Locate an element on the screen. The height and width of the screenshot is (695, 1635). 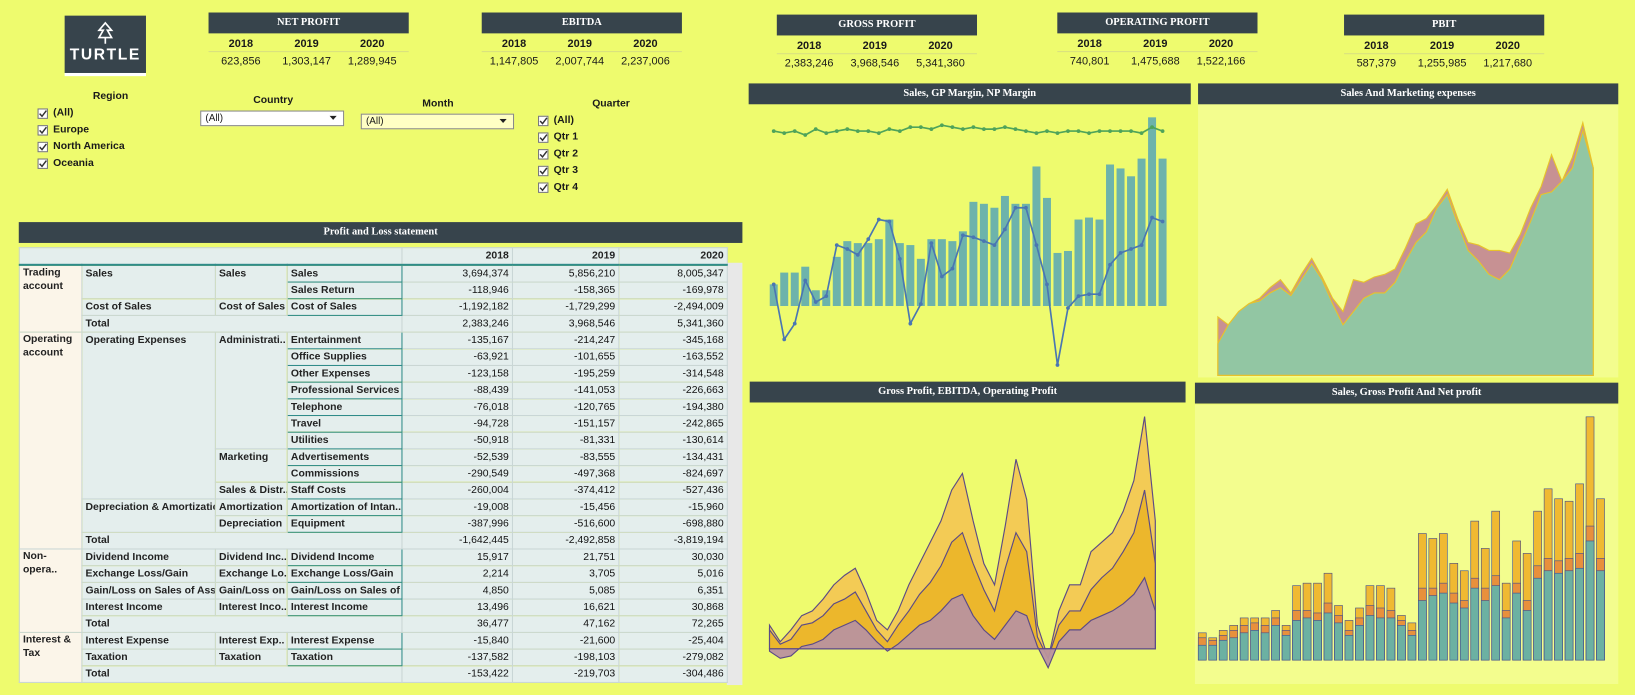
filter-label: Quarter is located at coordinates (611, 104).